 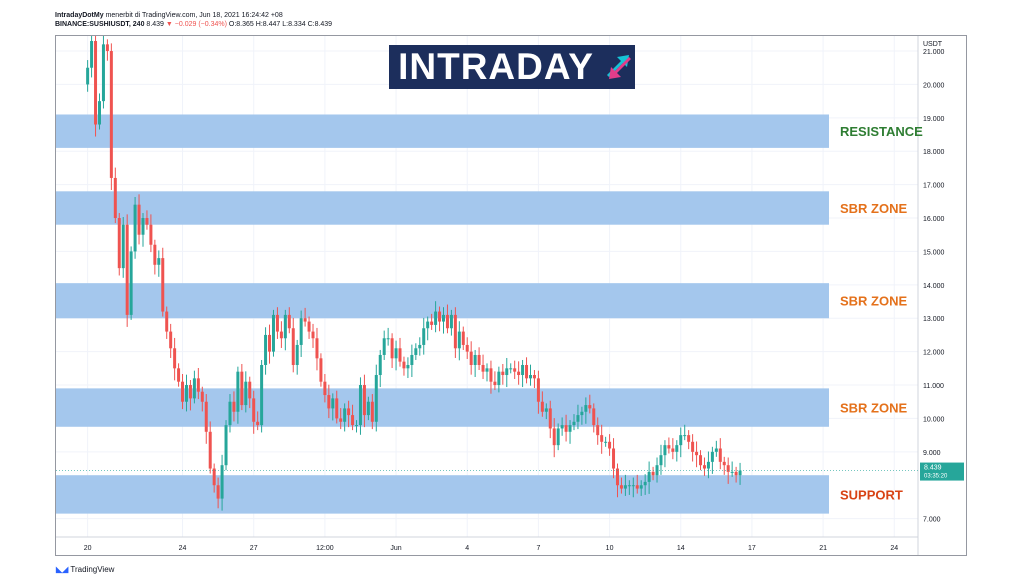 I want to click on low-value: L:8.334, so click(x=294, y=24).